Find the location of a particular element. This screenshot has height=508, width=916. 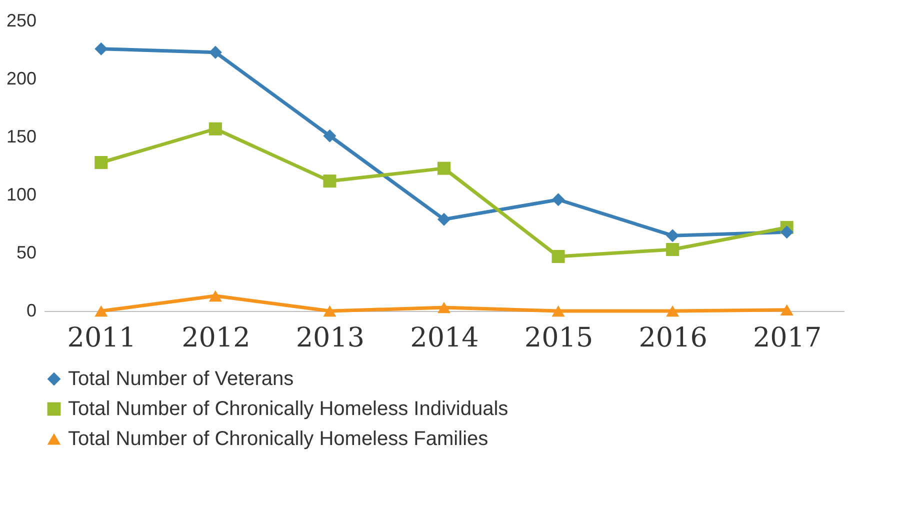

x-tick-label: 2015 is located at coordinates (559, 338).